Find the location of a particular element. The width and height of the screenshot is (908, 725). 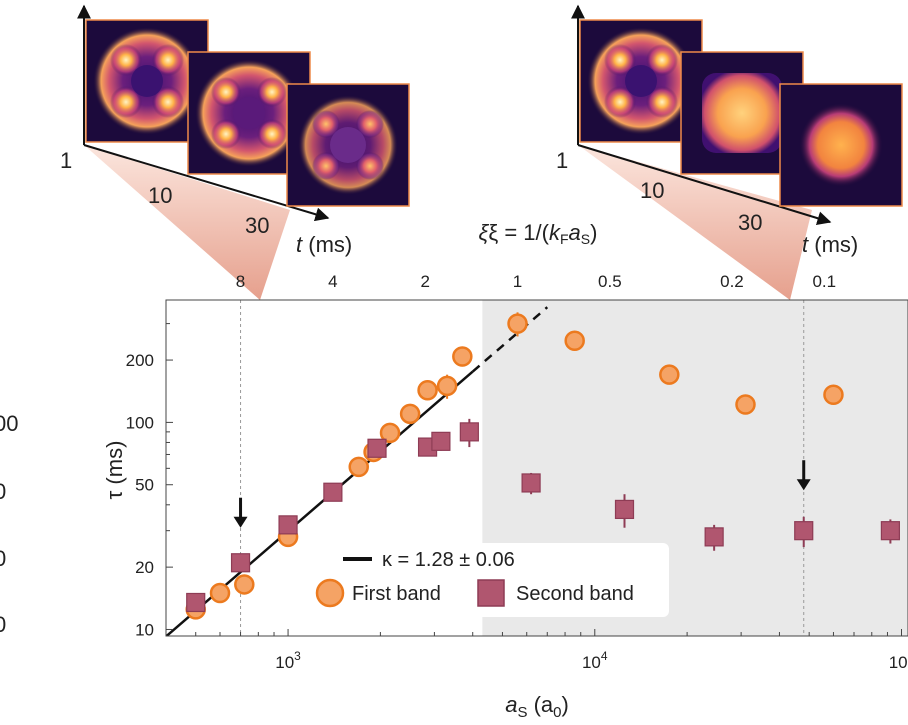

legend-second-swatch is located at coordinates (491, 593).